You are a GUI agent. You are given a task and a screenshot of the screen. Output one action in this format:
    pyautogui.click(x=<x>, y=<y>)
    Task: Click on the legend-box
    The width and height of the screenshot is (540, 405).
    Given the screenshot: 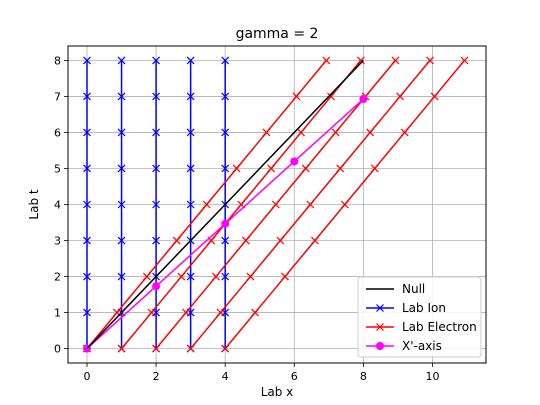 What is the action you would take?
    pyautogui.click(x=419, y=317)
    